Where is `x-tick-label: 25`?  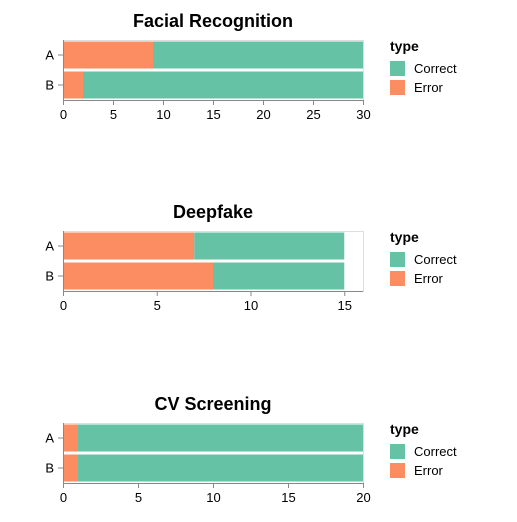 x-tick-label: 25 is located at coordinates (313, 114).